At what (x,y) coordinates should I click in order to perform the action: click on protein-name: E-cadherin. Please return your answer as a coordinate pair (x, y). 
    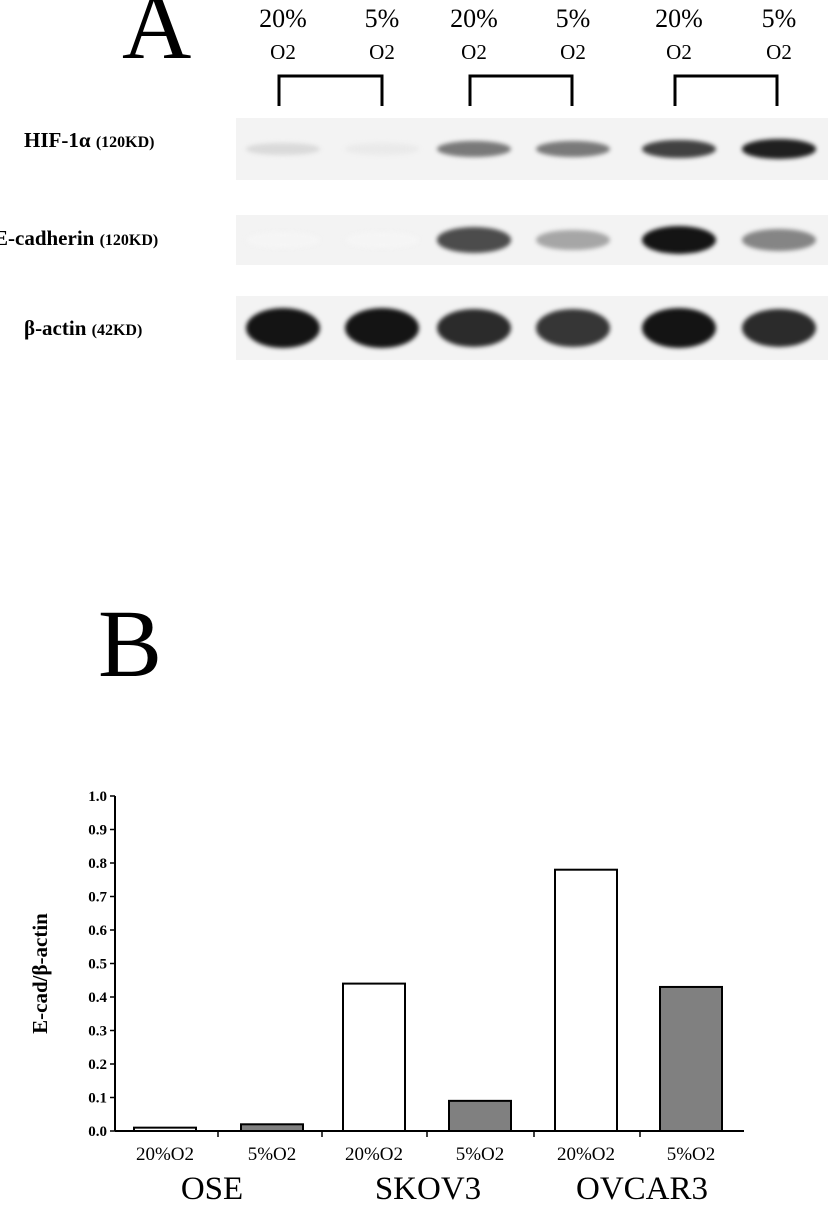
    Looking at the image, I should click on (50, 238).